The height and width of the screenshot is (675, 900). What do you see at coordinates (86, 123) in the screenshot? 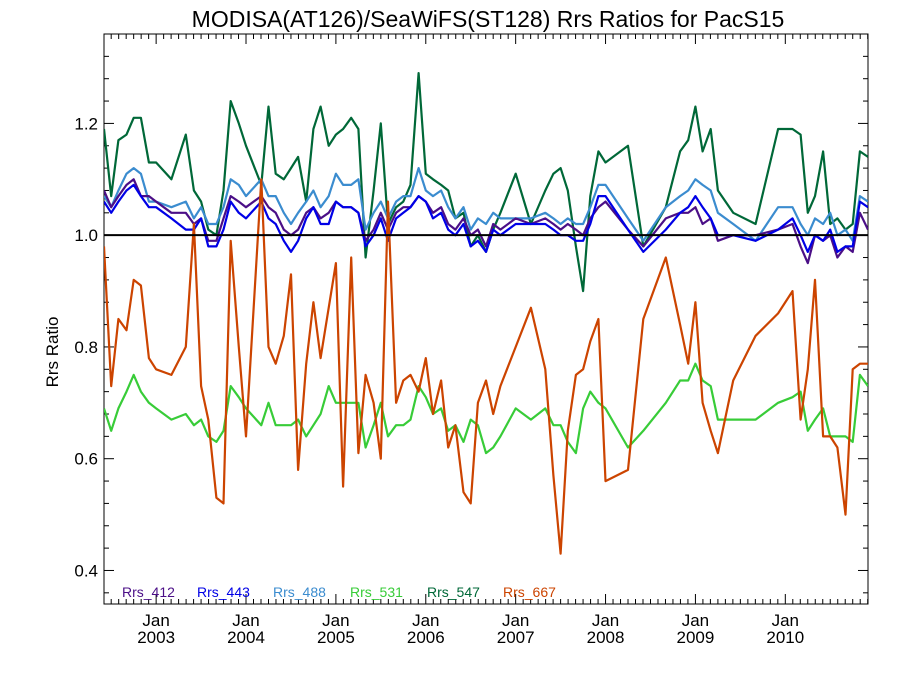
I see `y-tick-label: 1.2` at bounding box center [86, 123].